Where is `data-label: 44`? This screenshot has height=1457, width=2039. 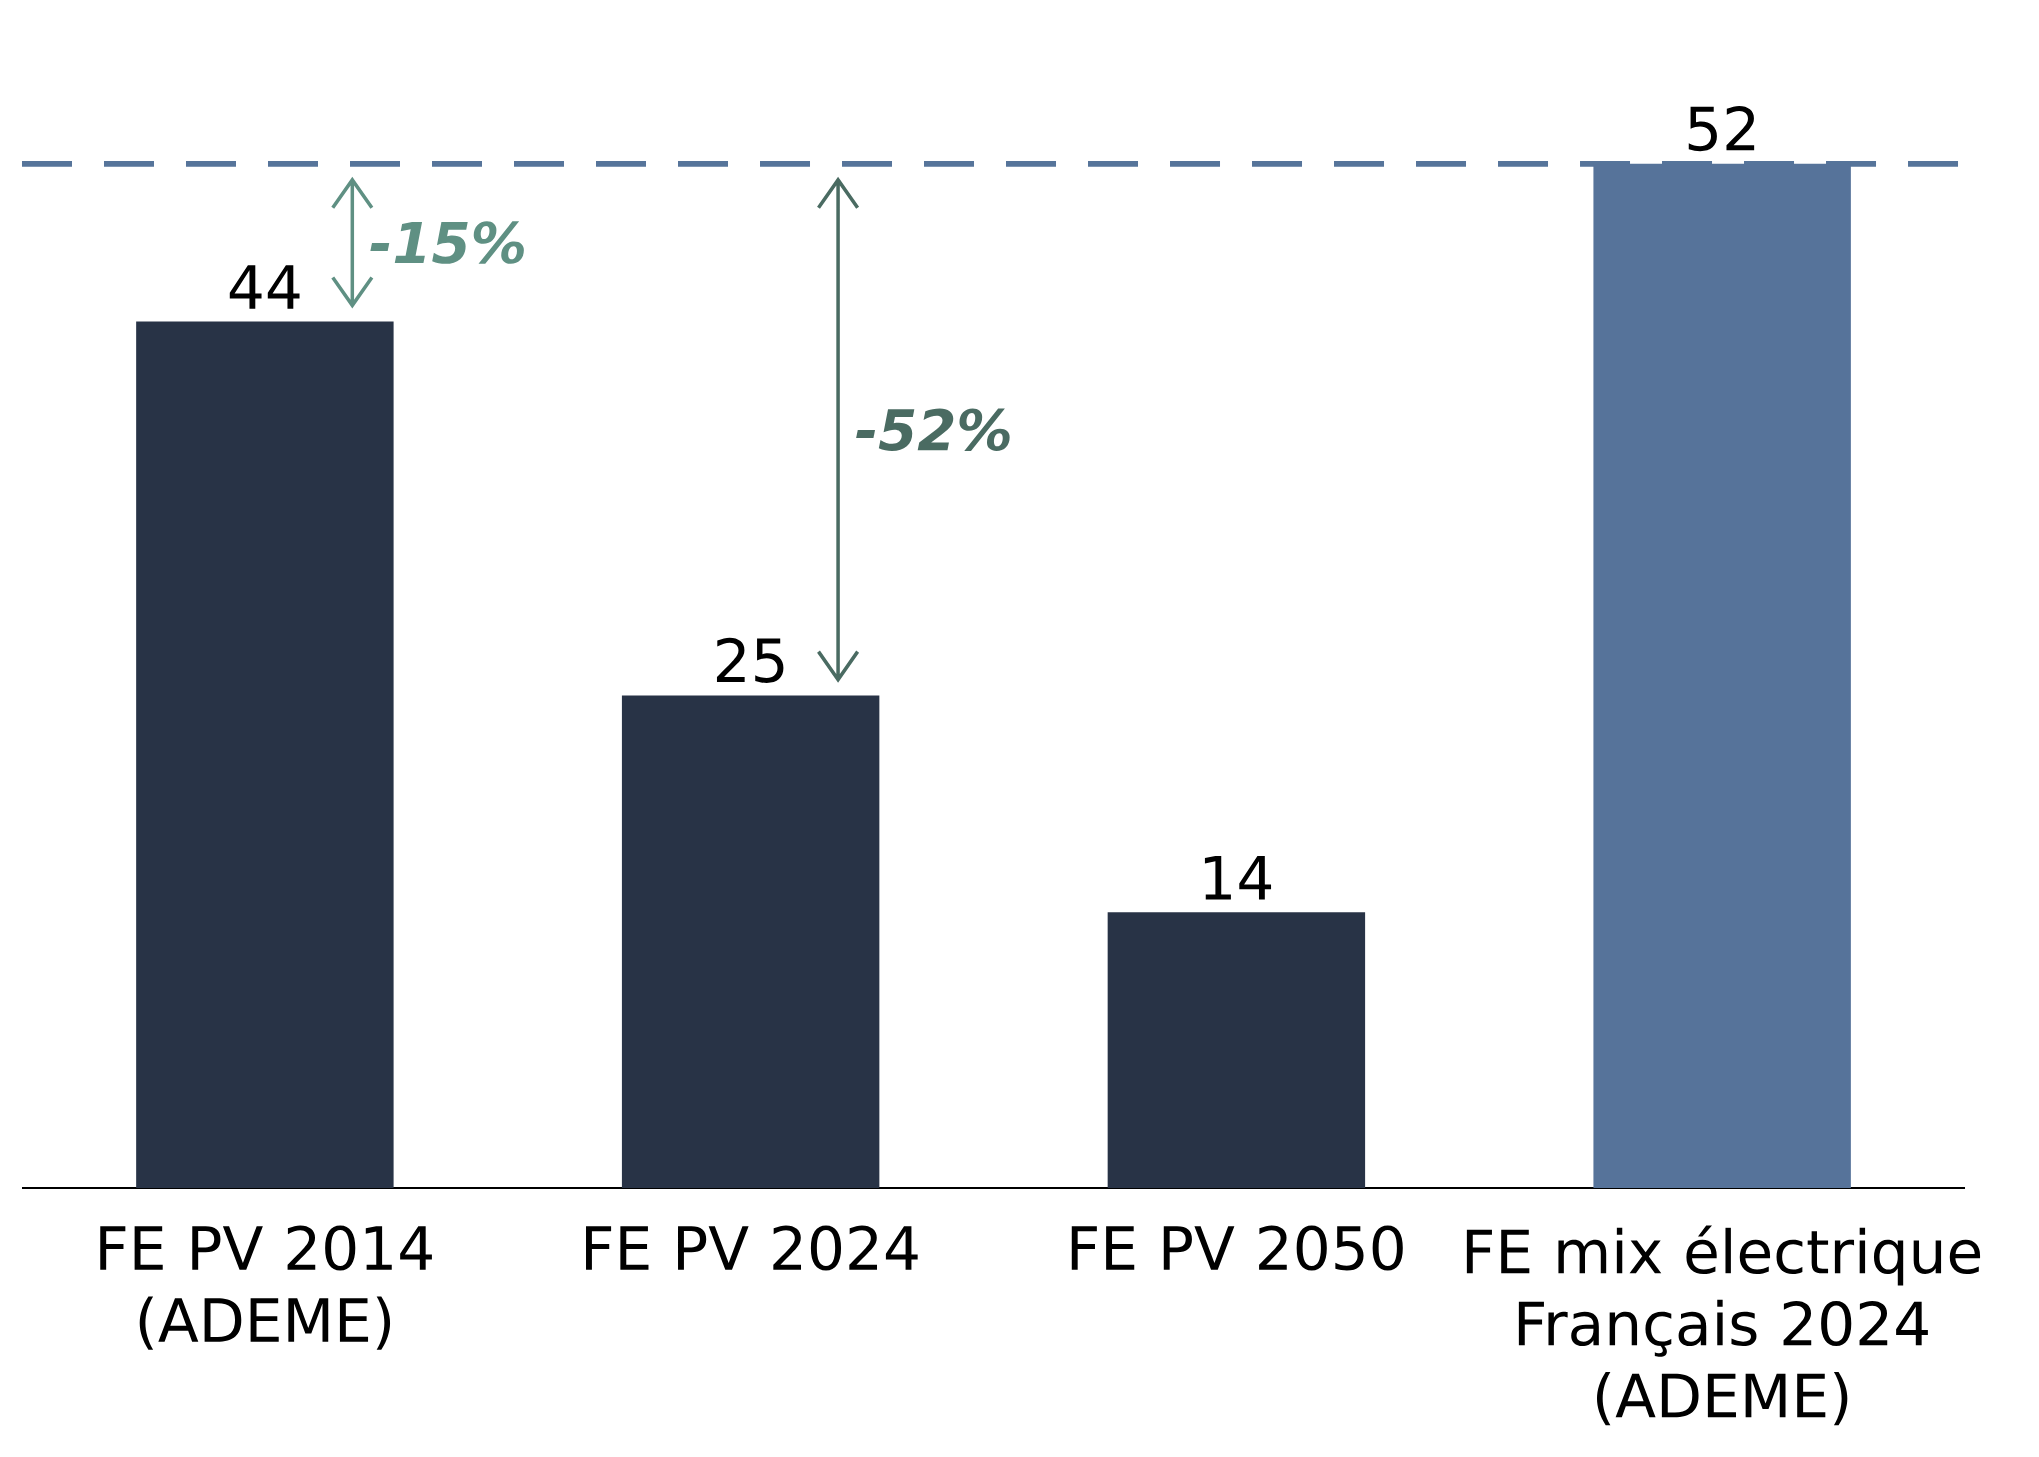 data-label: 44 is located at coordinates (264, 287).